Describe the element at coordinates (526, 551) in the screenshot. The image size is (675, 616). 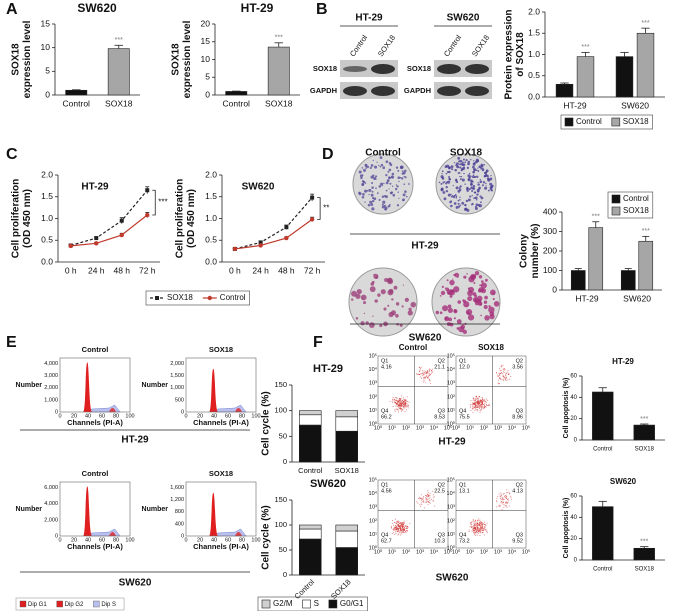
I see `flow-x-tick: 10⁵` at that location.